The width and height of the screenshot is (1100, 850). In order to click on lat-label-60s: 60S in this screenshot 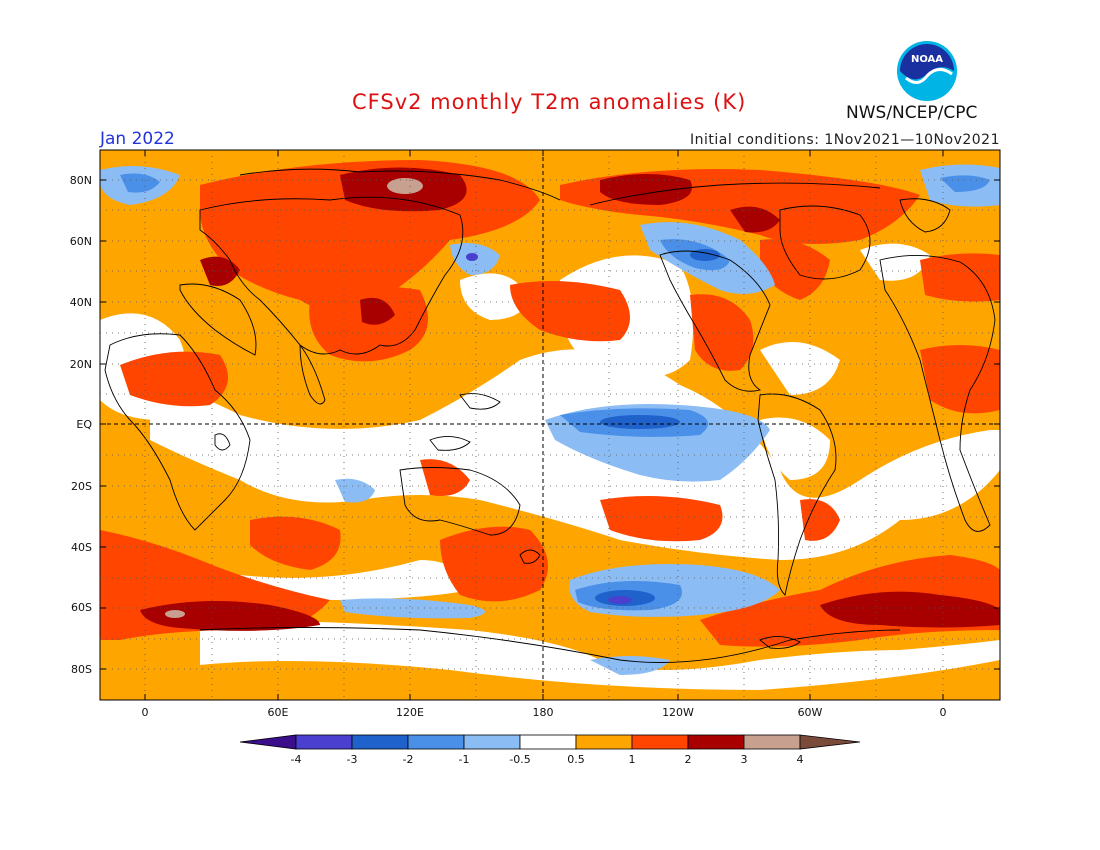, I will do `click(81, 607)`.